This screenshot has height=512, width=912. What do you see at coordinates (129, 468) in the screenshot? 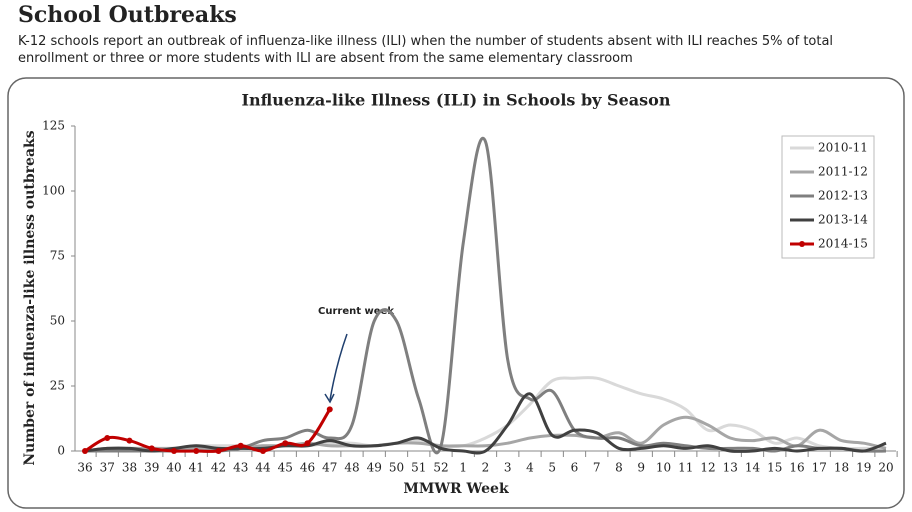
I see `x-tick-label: 38` at bounding box center [129, 468].